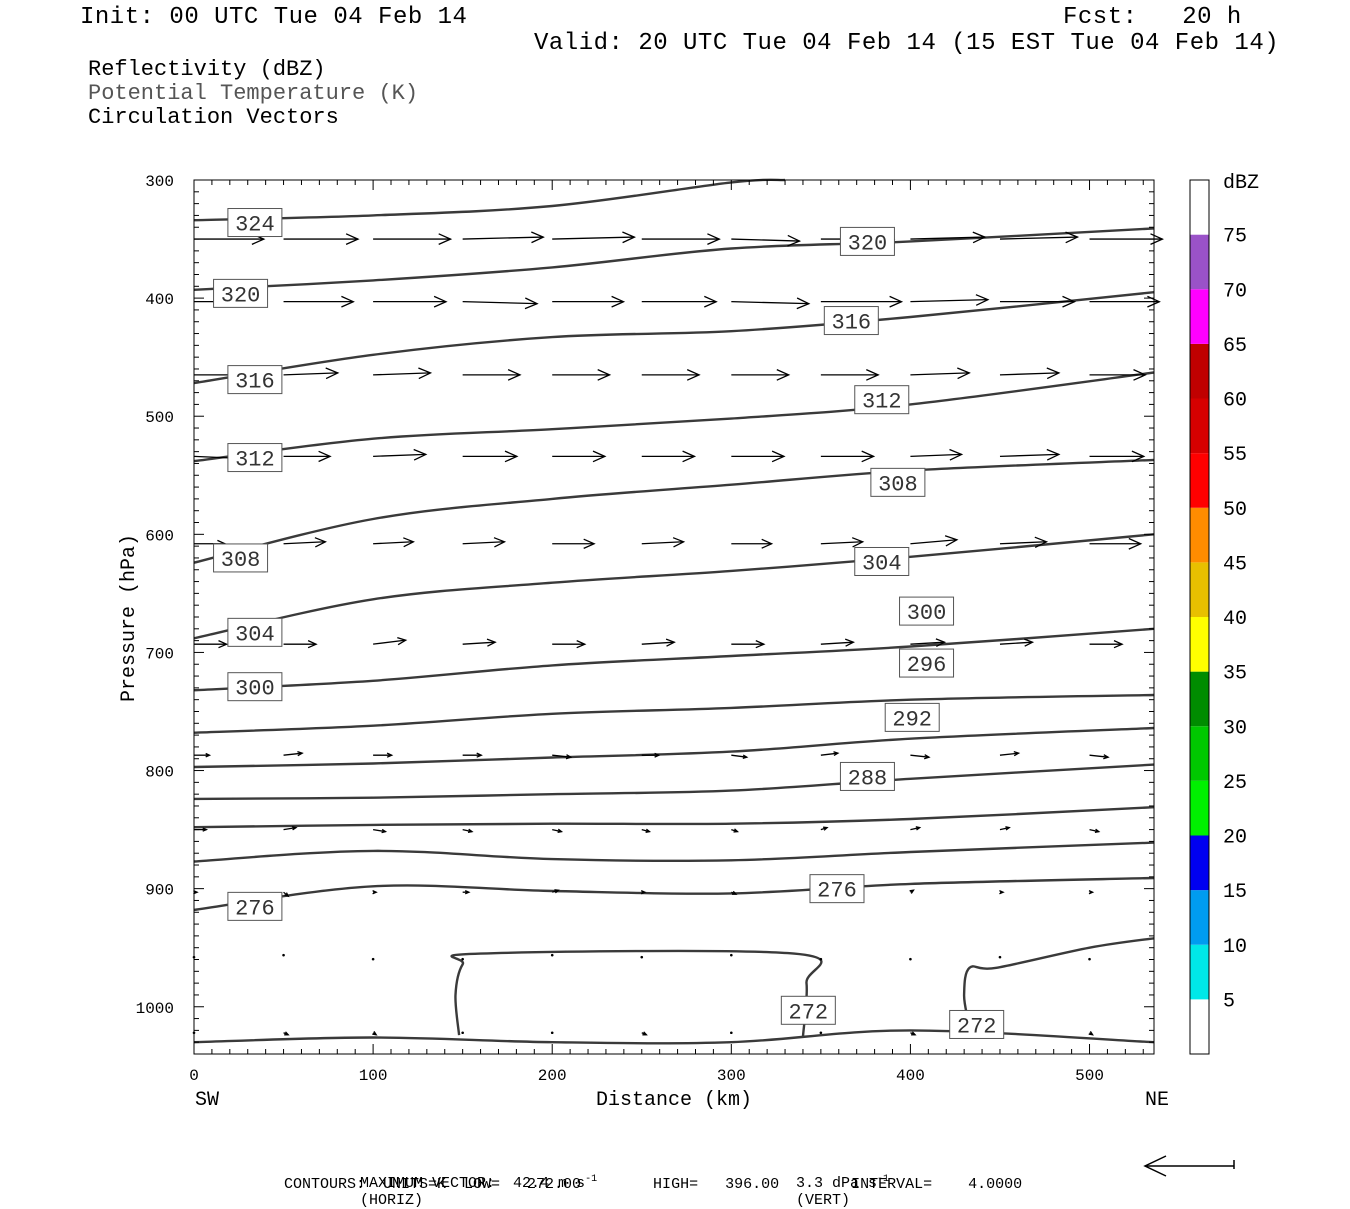  I want to click on y-tick-label: 500, so click(159, 418).